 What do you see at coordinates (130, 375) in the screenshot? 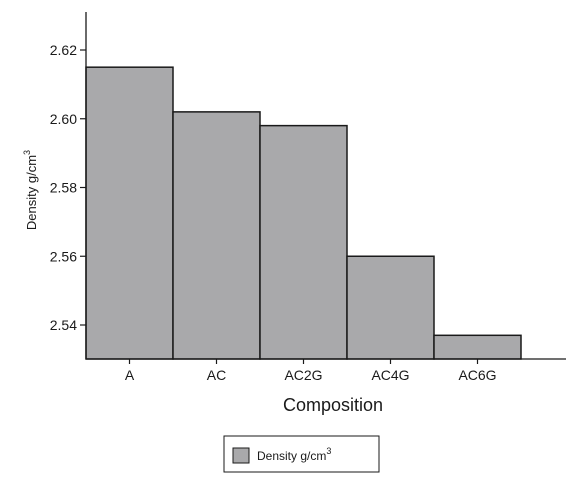
I see `x-tick-label: A` at bounding box center [130, 375].